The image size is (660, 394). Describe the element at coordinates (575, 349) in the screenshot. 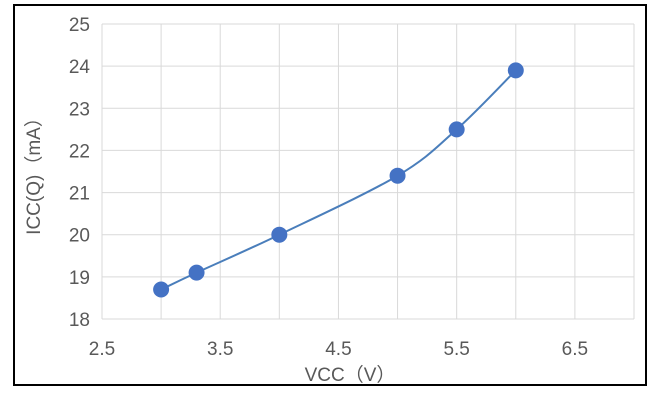

I see `x-tick-label: 6.5` at that location.